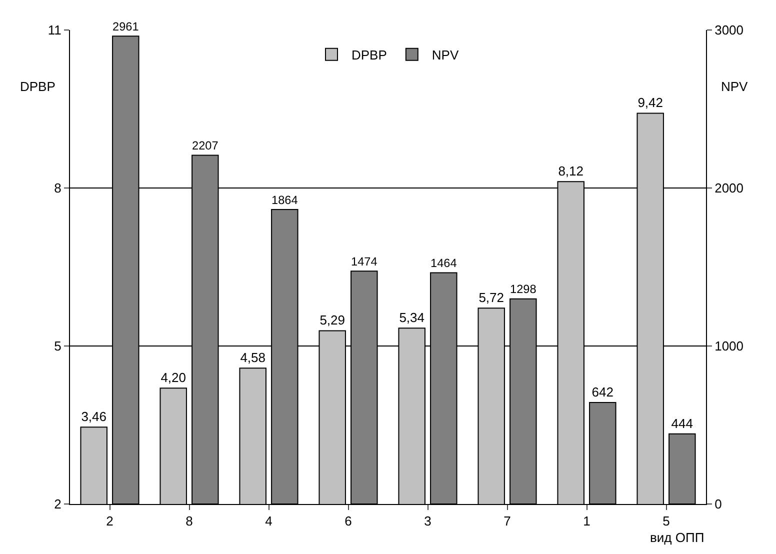  What do you see at coordinates (571, 171) in the screenshot?
I see `data-label: 8,12` at bounding box center [571, 171].